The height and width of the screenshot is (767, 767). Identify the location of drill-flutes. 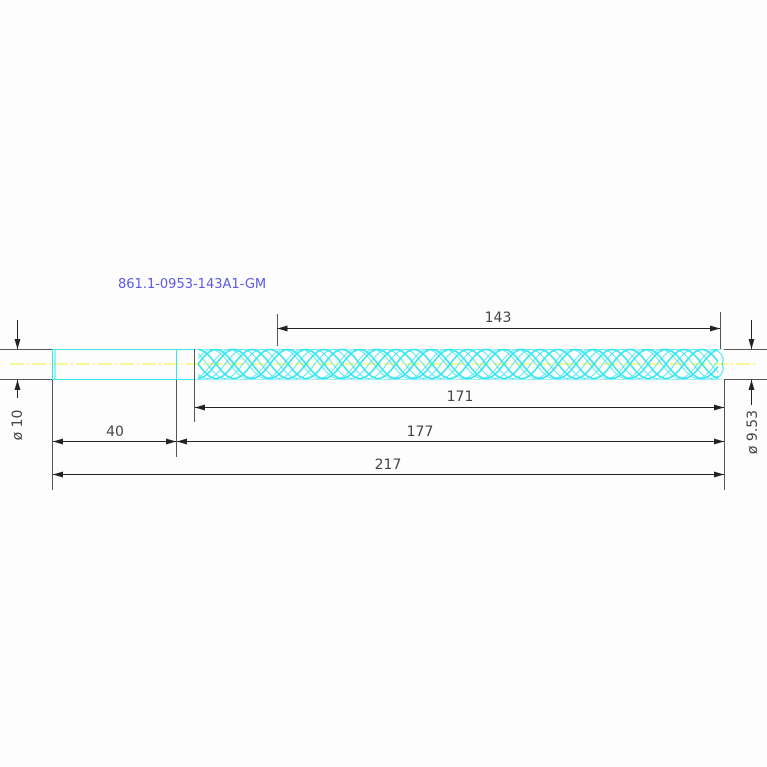
(459, 364).